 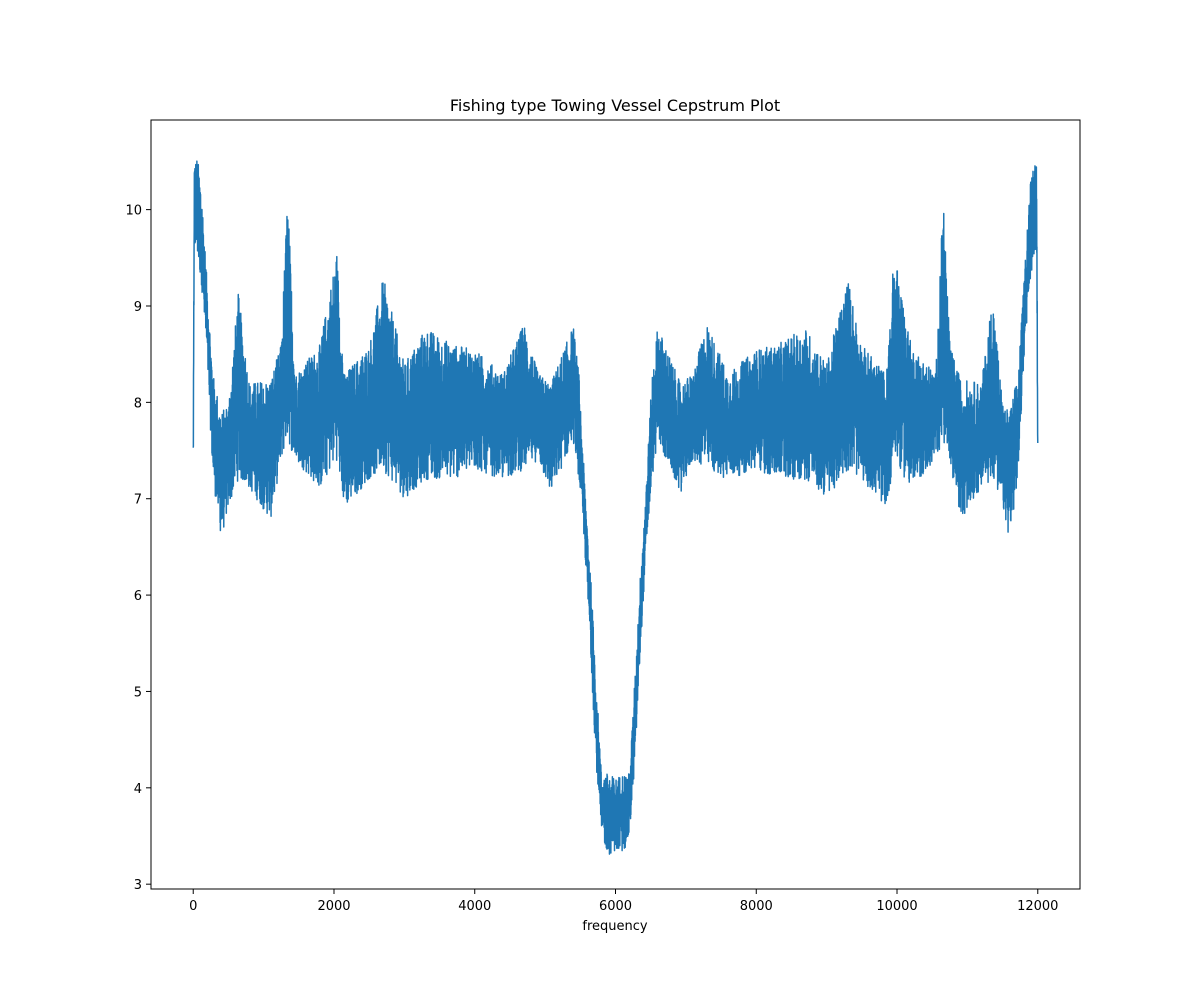 What do you see at coordinates (333, 906) in the screenshot?
I see `x-tick-label: 2000` at bounding box center [333, 906].